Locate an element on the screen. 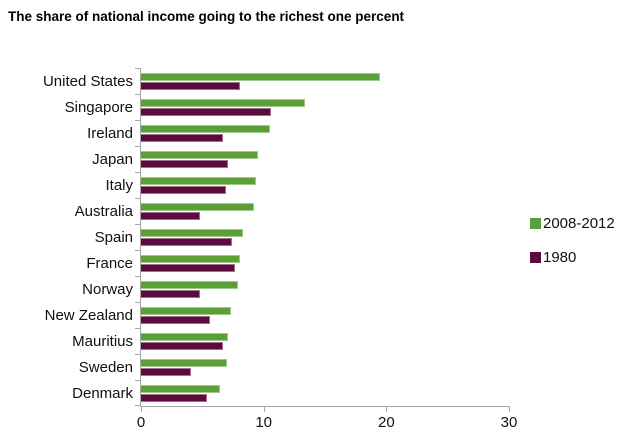 Image resolution: width=640 pixels, height=440 pixels. category-label: Japan is located at coordinates (112, 159).